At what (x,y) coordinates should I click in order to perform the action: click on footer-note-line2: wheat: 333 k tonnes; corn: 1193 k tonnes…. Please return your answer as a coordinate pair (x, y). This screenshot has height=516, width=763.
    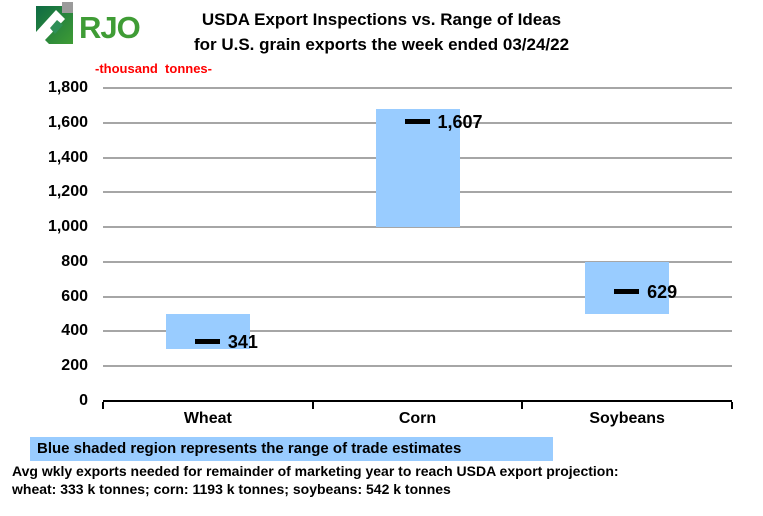
    Looking at the image, I should click on (231, 489).